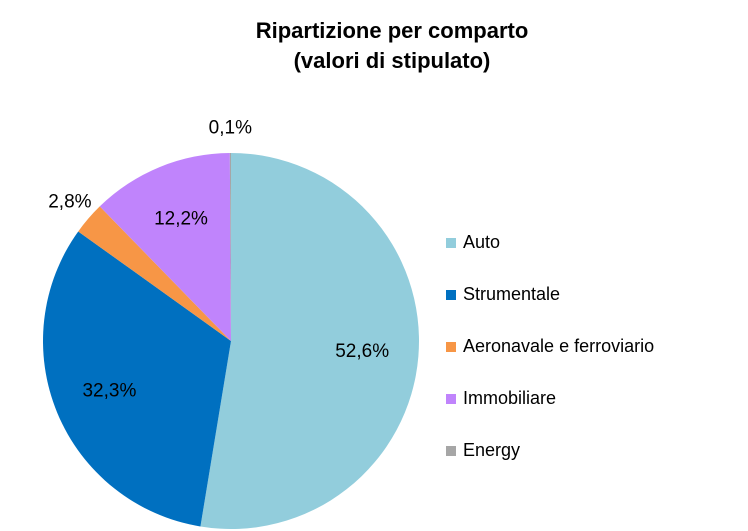 The height and width of the screenshot is (531, 748). What do you see at coordinates (362, 351) in the screenshot?
I see `data-label: 52,6%` at bounding box center [362, 351].